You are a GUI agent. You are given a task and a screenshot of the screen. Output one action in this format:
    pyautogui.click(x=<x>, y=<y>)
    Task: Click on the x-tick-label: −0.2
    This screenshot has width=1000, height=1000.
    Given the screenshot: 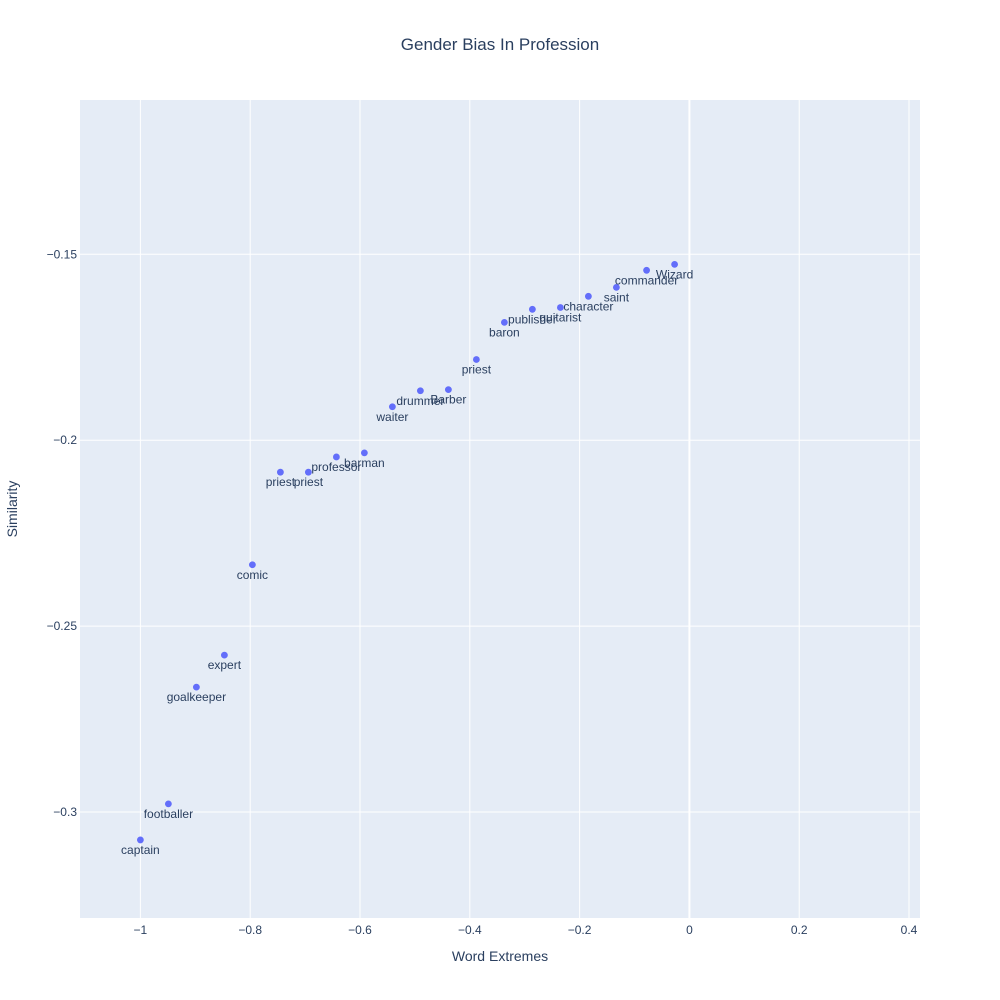 What is the action you would take?
    pyautogui.click(x=580, y=930)
    